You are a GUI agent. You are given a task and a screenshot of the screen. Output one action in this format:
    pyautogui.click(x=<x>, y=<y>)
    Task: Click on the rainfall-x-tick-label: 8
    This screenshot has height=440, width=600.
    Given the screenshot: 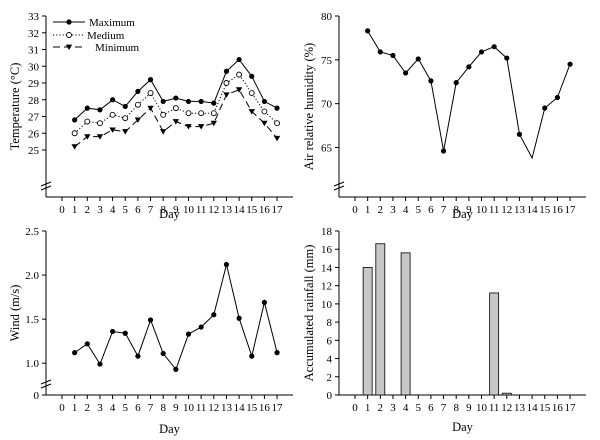 What is the action you would take?
    pyautogui.click(x=456, y=408)
    